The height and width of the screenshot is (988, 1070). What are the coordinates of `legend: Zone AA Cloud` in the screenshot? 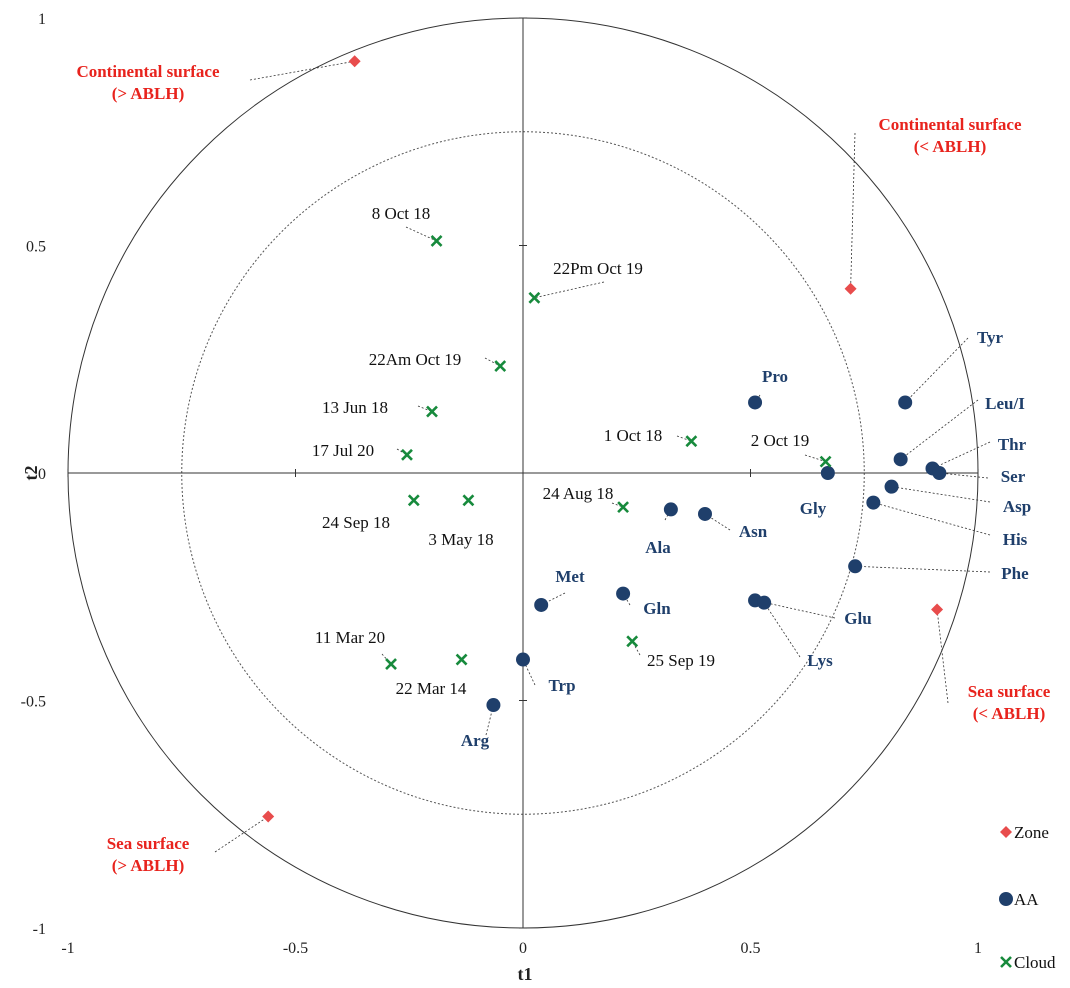 It's located at (1027, 897).